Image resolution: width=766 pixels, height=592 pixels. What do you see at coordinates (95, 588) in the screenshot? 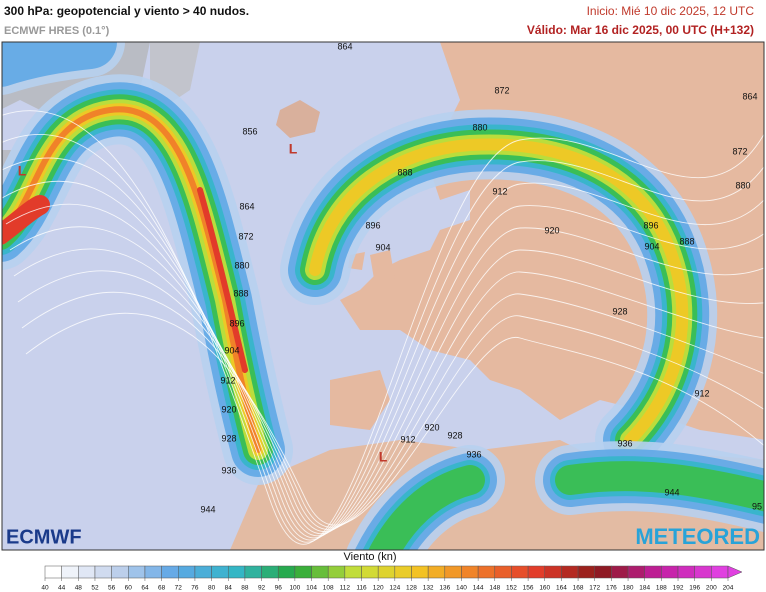
I see `colorbar-tick-label: 52` at bounding box center [95, 588].